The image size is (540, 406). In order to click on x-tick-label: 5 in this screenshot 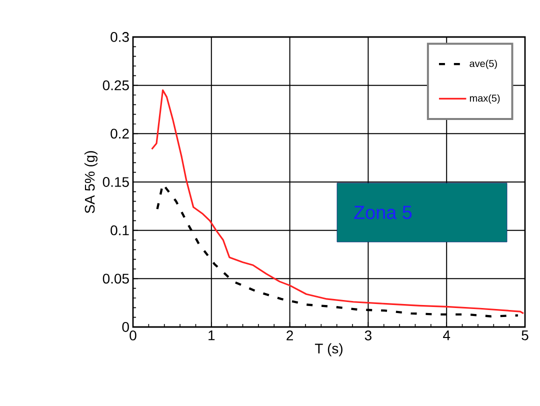, I will do `click(525, 335)`.